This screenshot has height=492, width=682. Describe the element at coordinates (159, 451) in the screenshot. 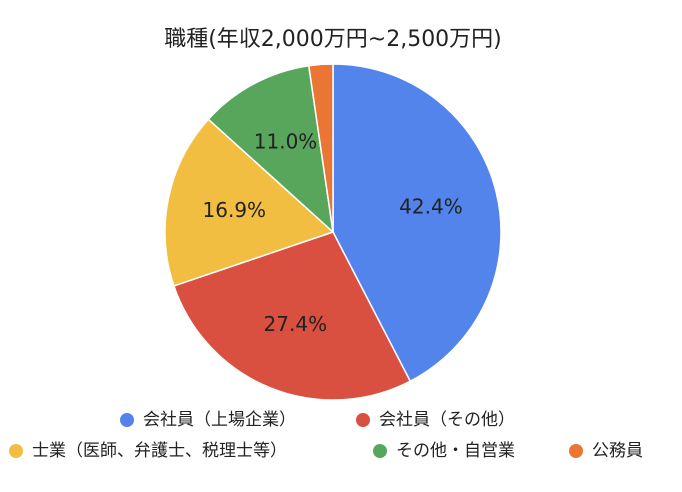

I see `legend-label: 士業（医師、弁護士、税理士等）` at that location.